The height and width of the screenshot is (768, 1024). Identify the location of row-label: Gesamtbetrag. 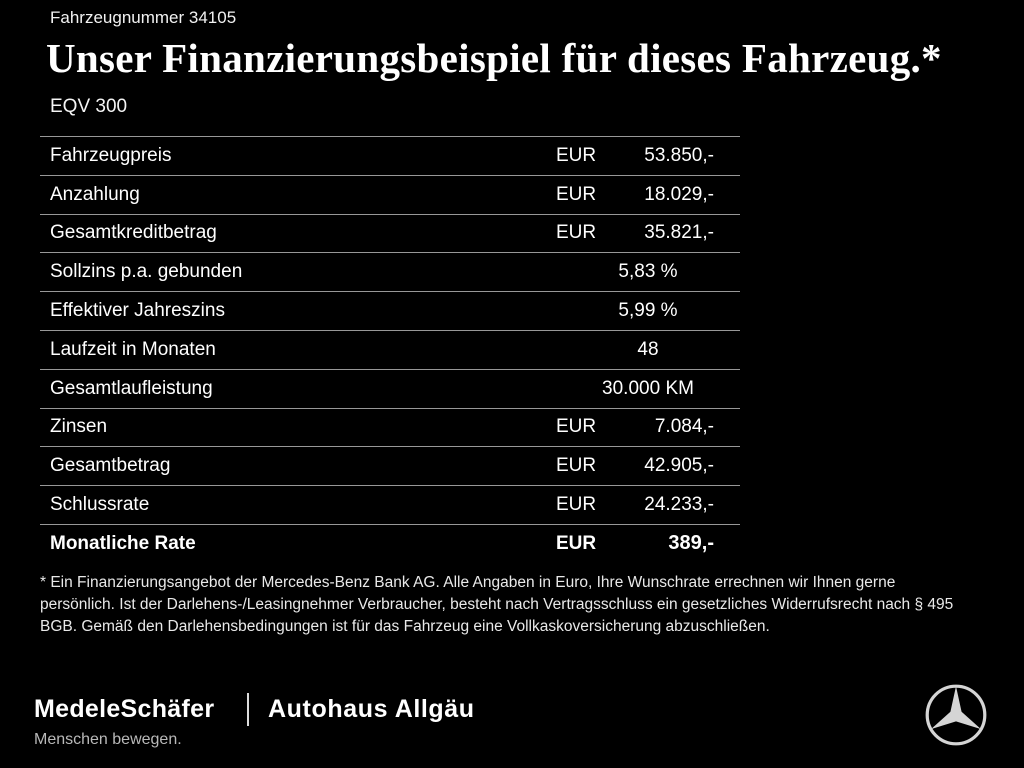
(110, 466).